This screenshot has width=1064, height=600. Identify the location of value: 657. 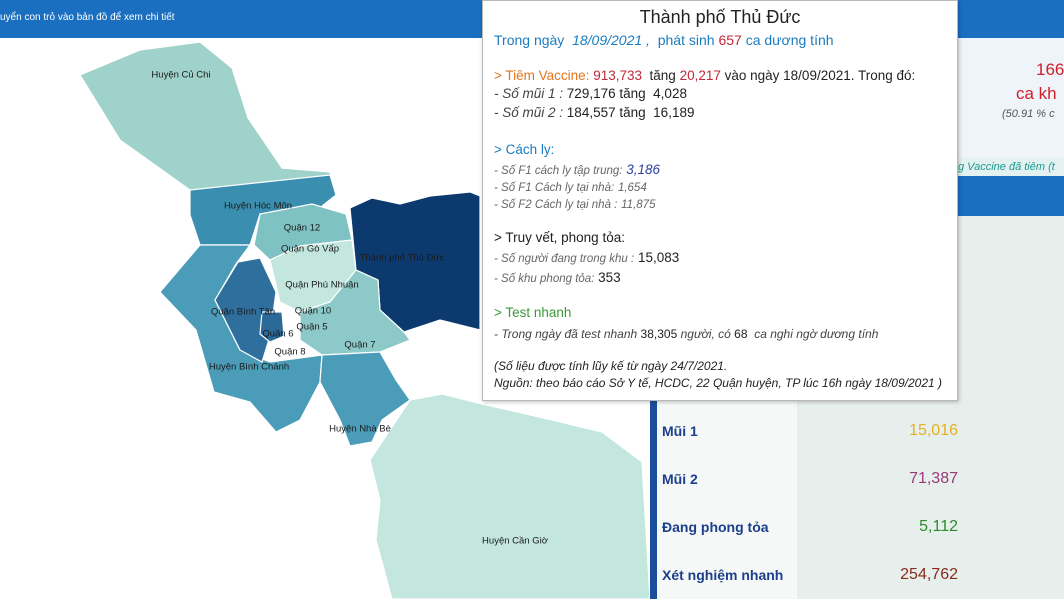
(730, 40).